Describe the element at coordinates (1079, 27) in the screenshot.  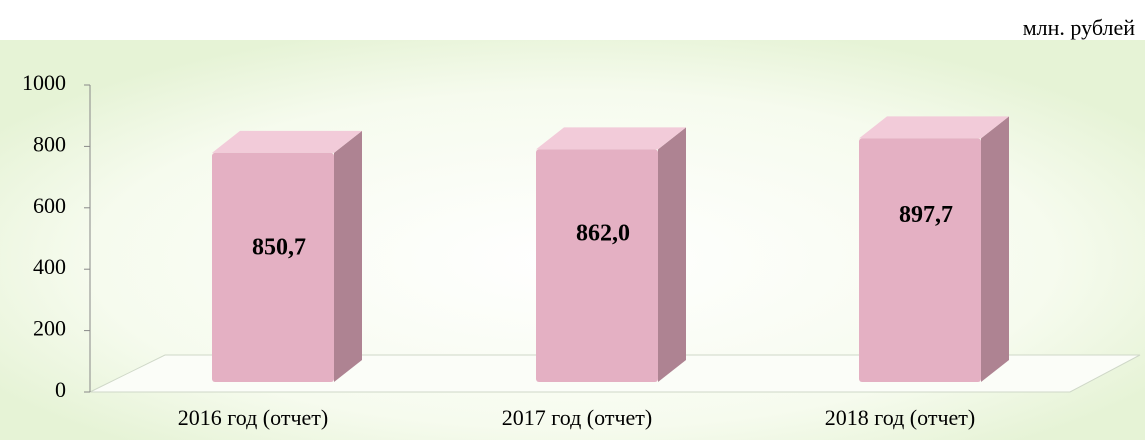
I see `unit-label: млн. рублей` at that location.